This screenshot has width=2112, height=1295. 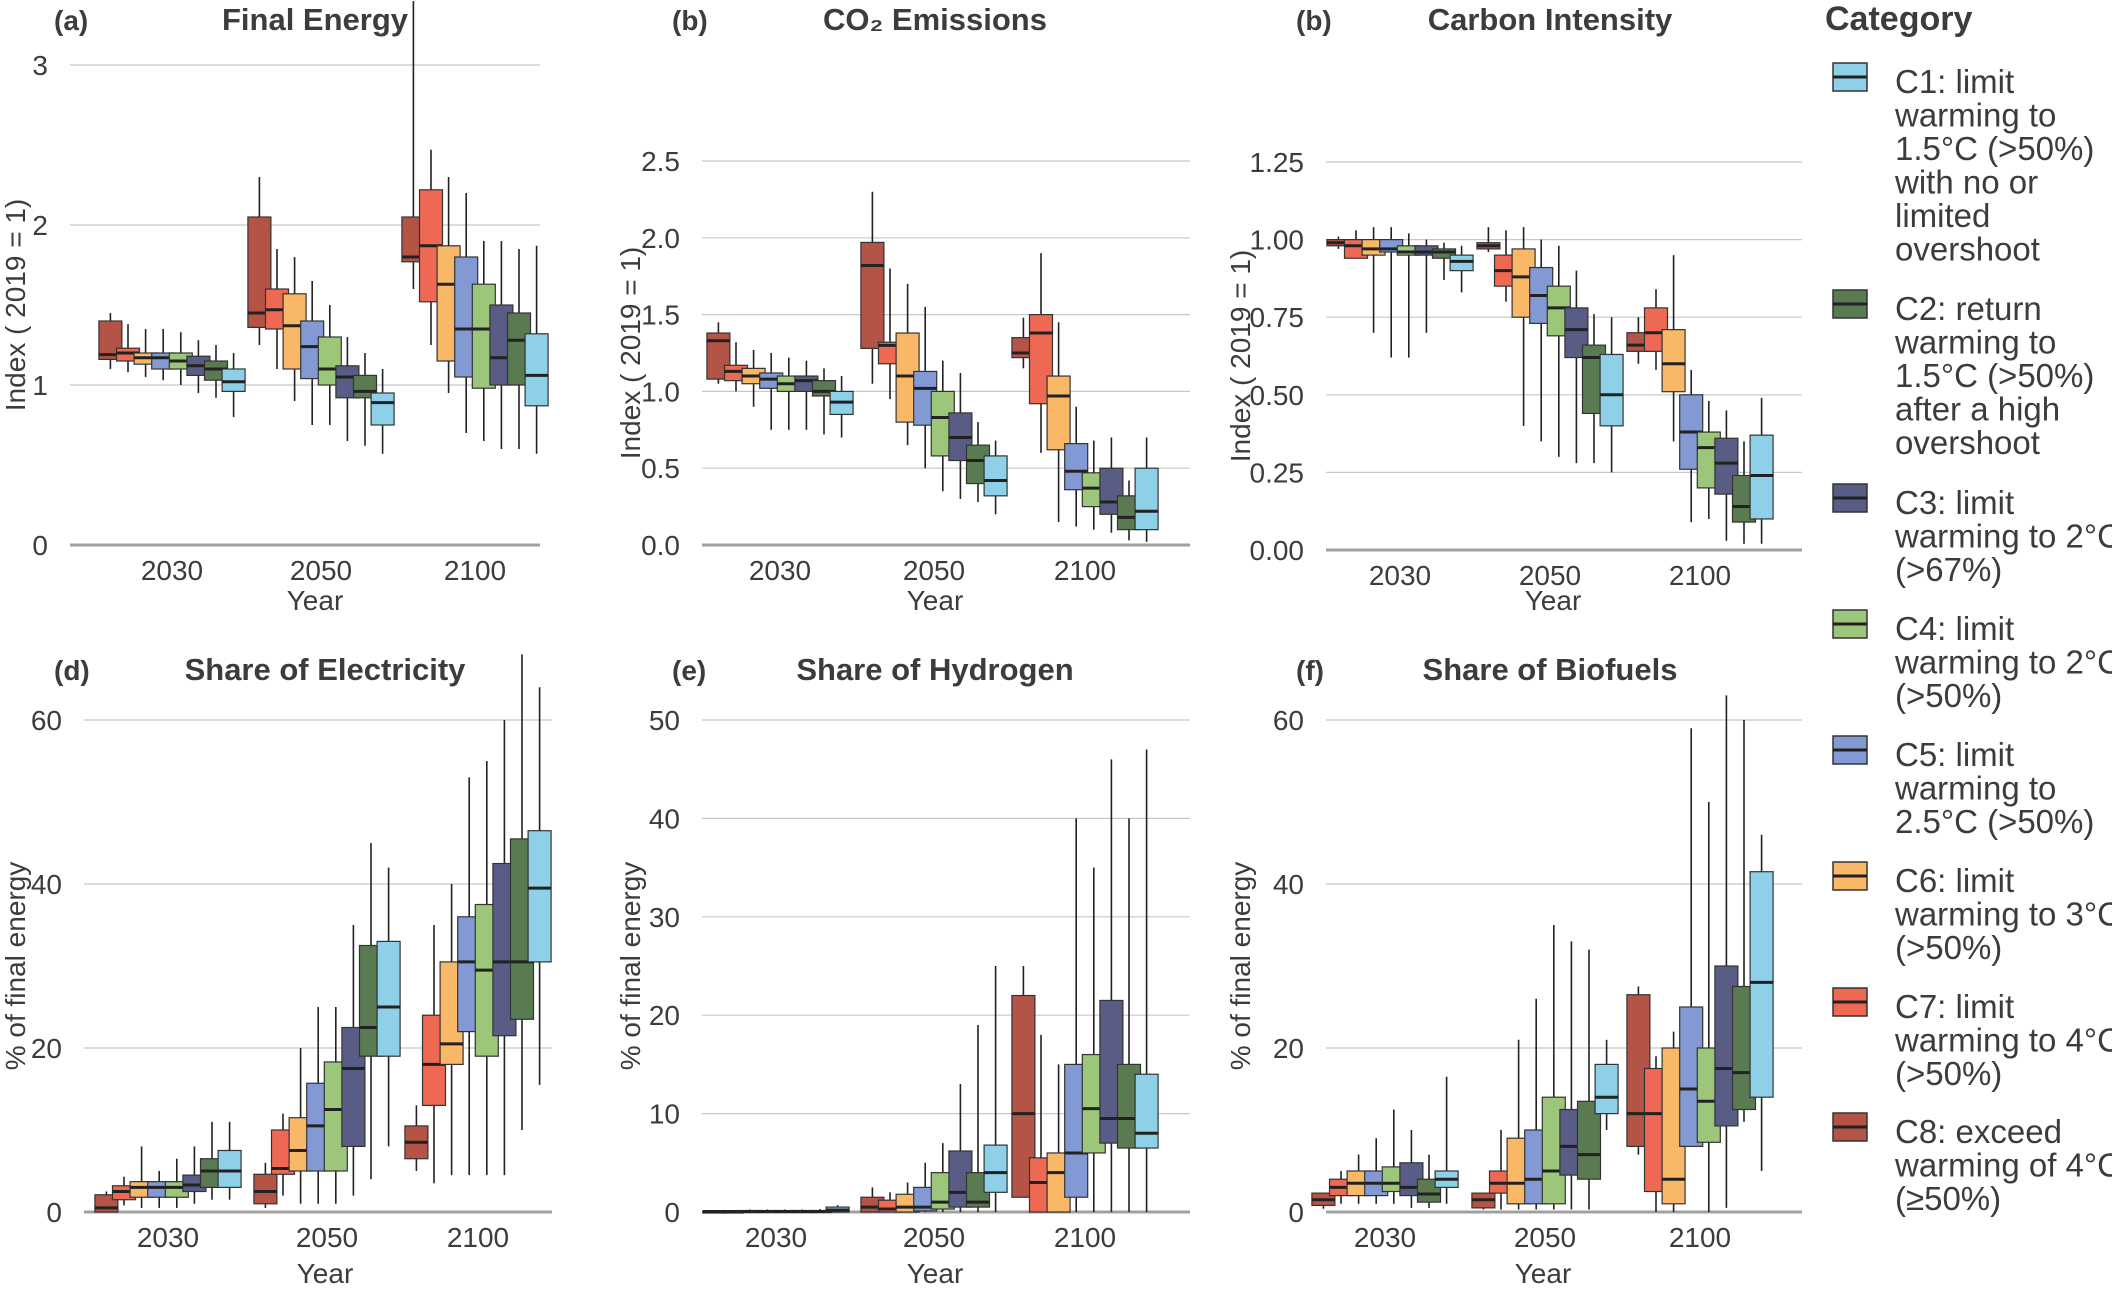 What do you see at coordinates (660, 391) in the screenshot?
I see `y-tick-label: 1.0` at bounding box center [660, 391].